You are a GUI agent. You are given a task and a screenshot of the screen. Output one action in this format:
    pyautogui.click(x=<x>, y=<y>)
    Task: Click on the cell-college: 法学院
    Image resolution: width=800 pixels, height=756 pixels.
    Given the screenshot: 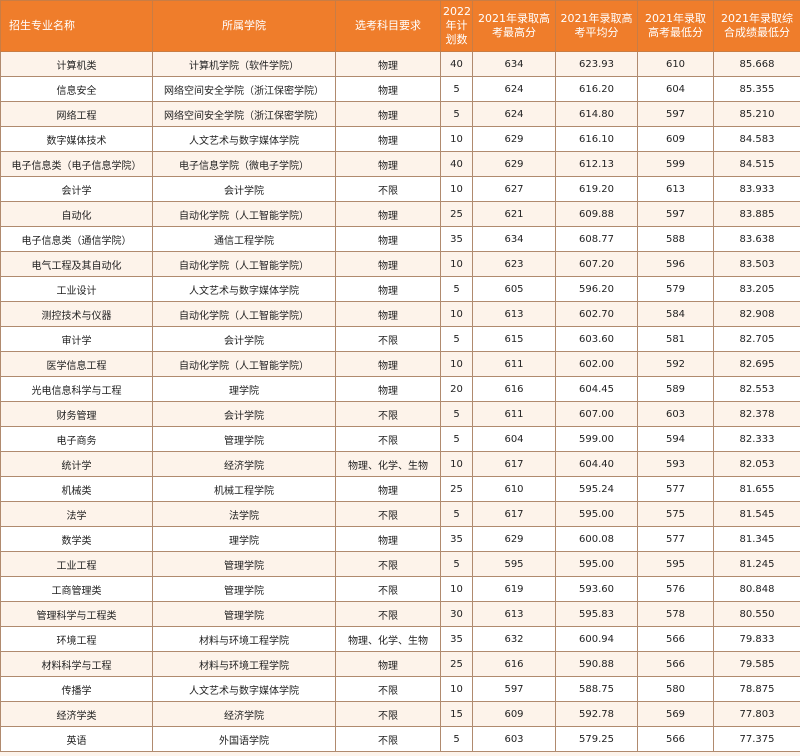 What is the action you would take?
    pyautogui.click(x=244, y=514)
    